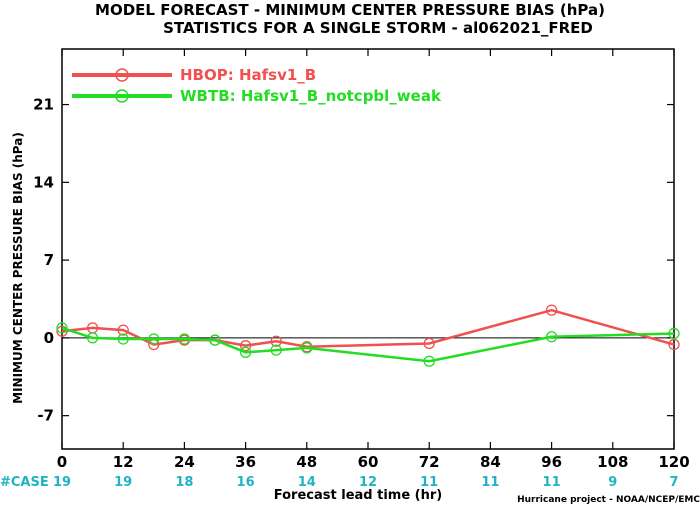  Describe the element at coordinates (429, 462) in the screenshot. I see `x-tick-label: 72` at that location.